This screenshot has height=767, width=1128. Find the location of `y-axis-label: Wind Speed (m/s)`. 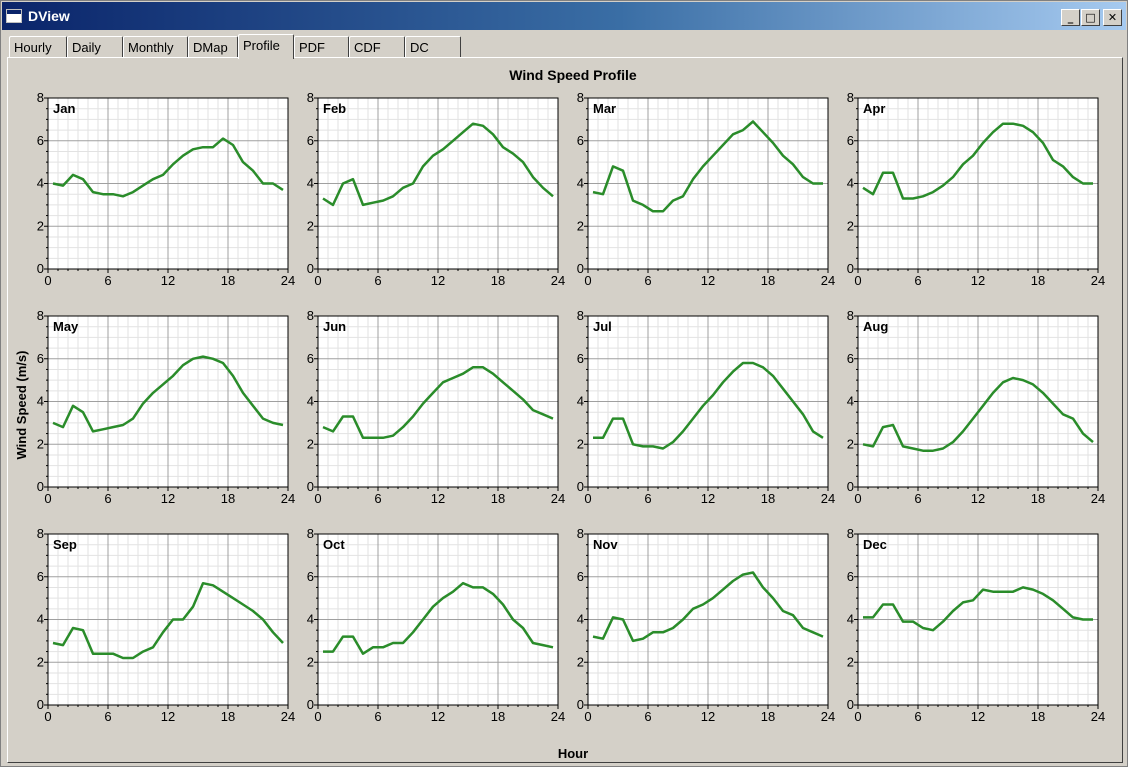

y-axis-label: Wind Speed (m/s) is located at coordinates (21, 405).